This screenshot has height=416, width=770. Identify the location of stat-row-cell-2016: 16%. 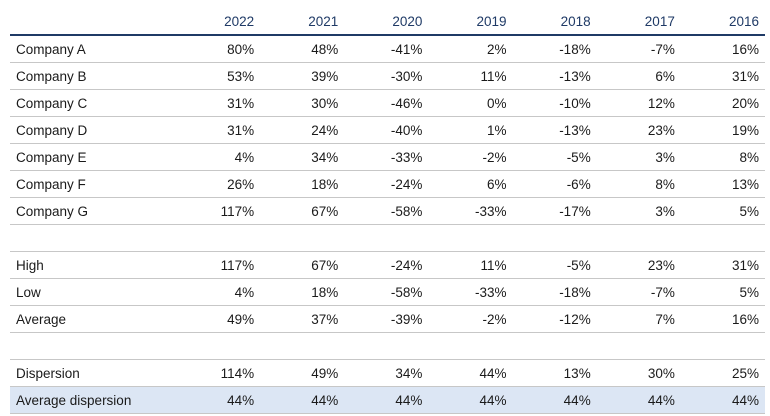
(722, 319).